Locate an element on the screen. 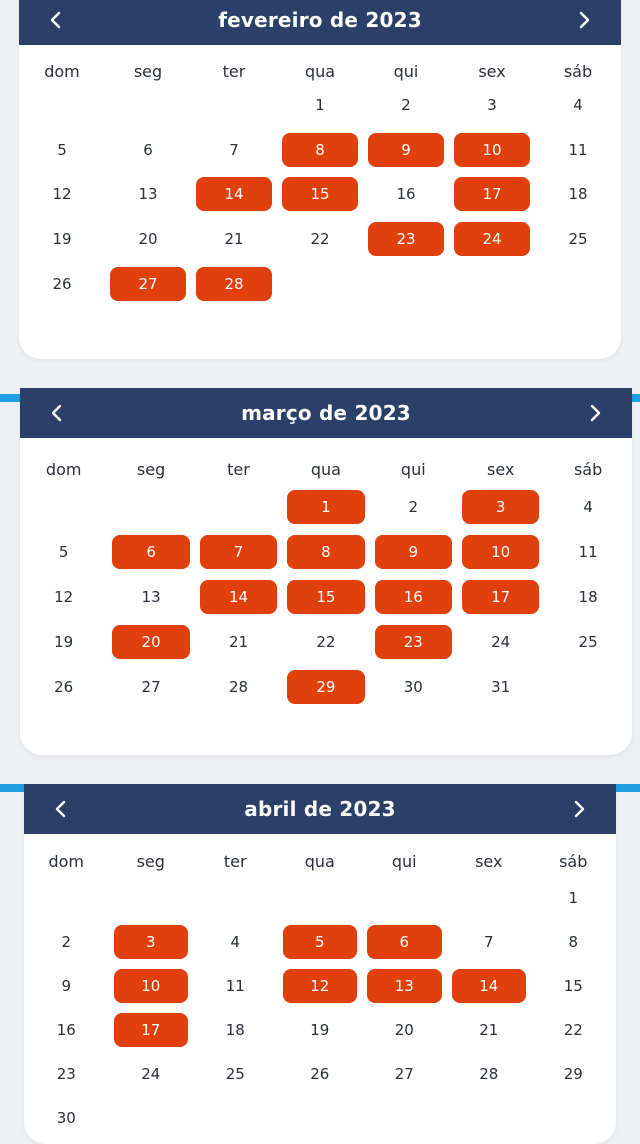 Image resolution: width=640 pixels, height=1144 pixels. day-cell: 9 is located at coordinates (66, 986).